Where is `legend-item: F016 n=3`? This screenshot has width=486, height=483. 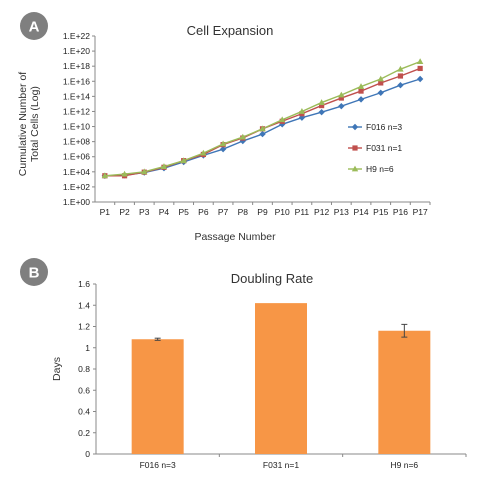 legend-item: F016 n=3 is located at coordinates (375, 127).